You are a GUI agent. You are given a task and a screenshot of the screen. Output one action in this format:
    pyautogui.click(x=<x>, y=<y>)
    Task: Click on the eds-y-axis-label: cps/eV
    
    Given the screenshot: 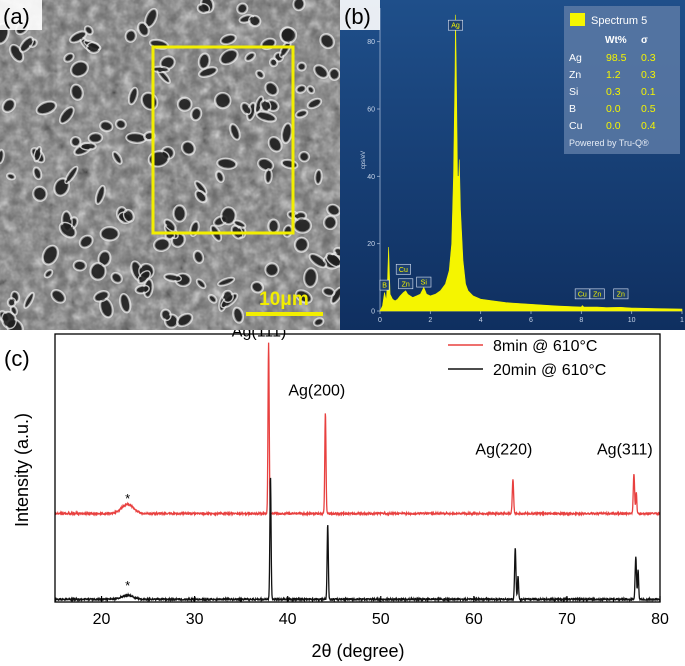 What is the action you would take?
    pyautogui.click(x=364, y=160)
    